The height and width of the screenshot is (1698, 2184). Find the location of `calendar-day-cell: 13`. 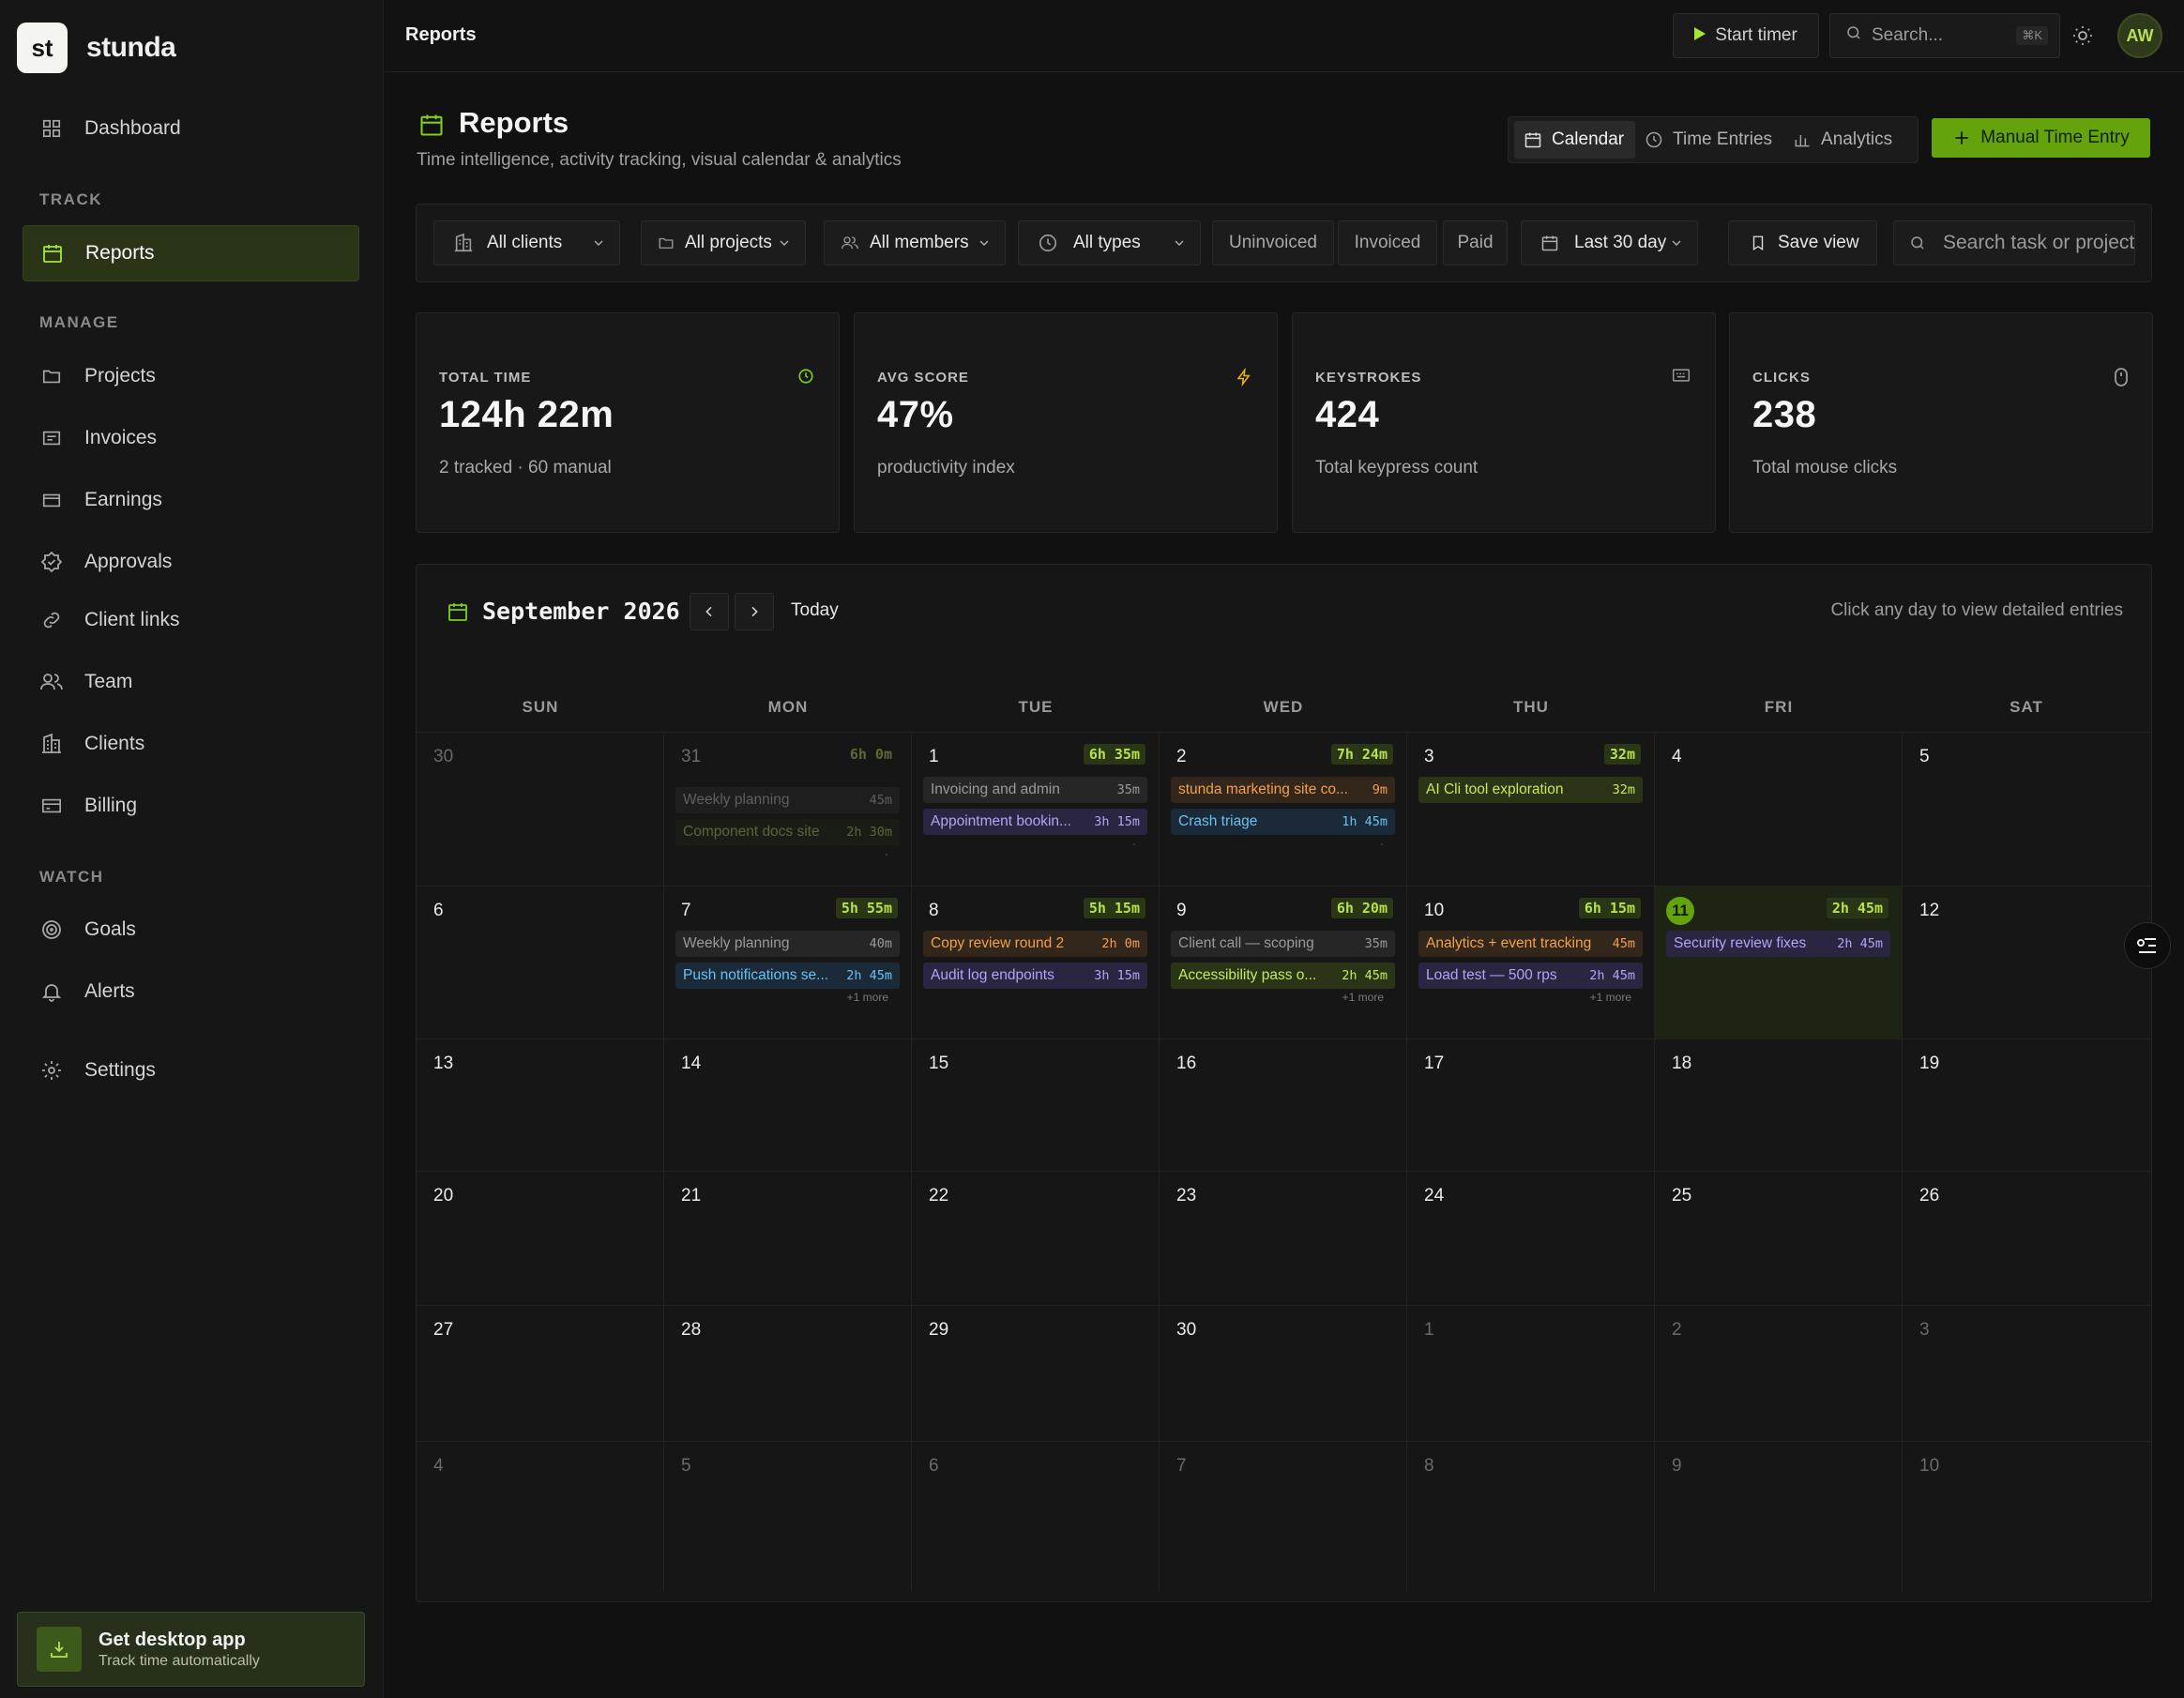

calendar-day-cell: 13 is located at coordinates (540, 1105).